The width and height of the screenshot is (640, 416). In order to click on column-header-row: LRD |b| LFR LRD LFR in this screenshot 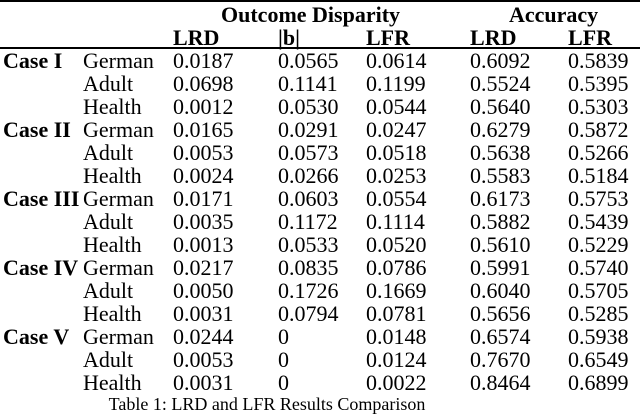, I will do `click(320, 37)`.